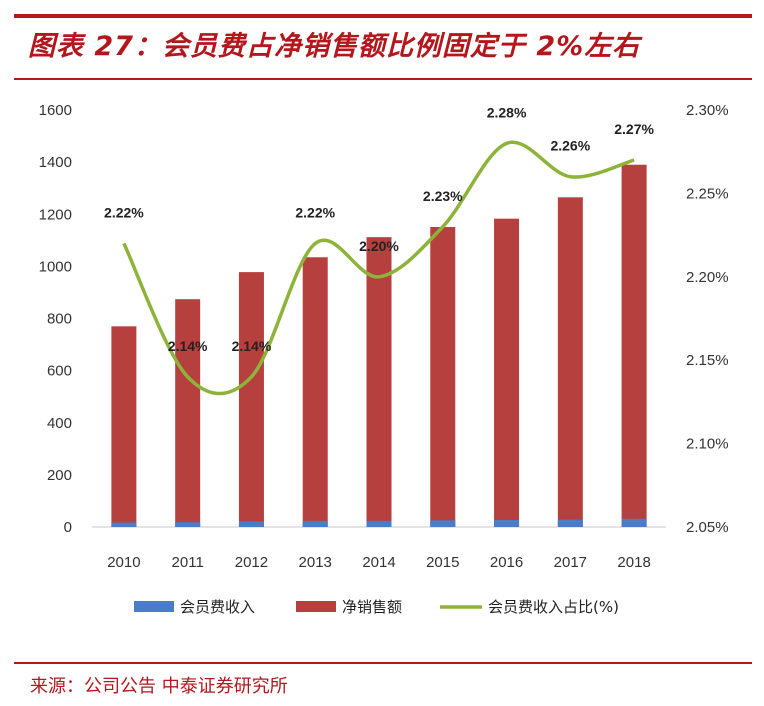 The width and height of the screenshot is (764, 706). Describe the element at coordinates (553, 607) in the screenshot. I see `legend-label-ratio: 会员费收入占比(%)` at that location.